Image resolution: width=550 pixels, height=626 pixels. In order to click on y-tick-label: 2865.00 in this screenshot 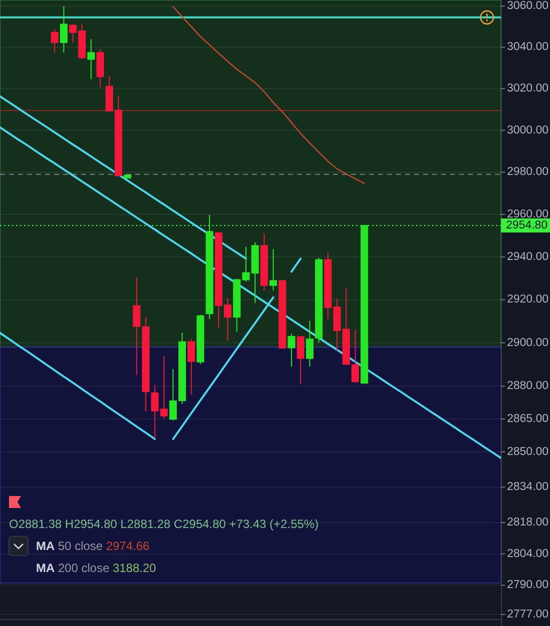, I will do `click(528, 418)`.